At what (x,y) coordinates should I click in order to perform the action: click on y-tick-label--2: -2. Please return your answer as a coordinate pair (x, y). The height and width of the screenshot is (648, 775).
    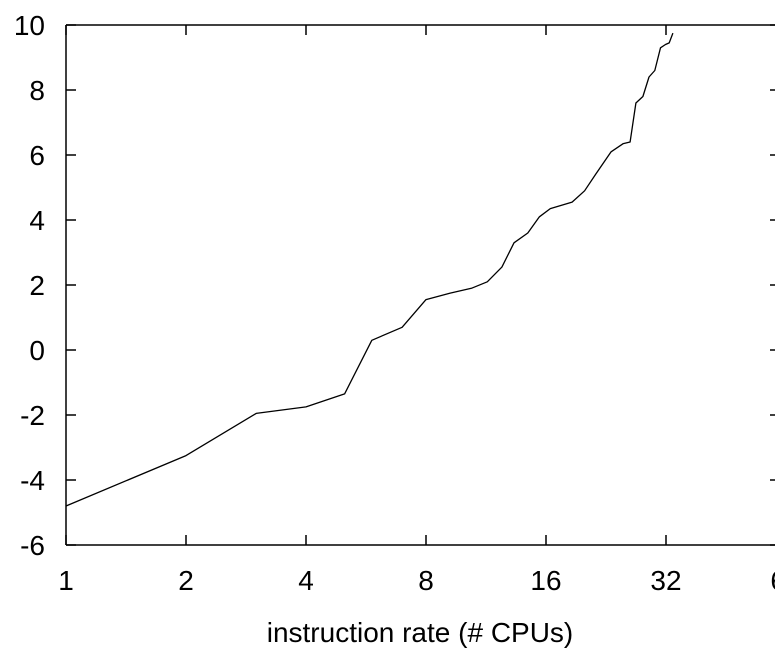
    Looking at the image, I should click on (32, 415).